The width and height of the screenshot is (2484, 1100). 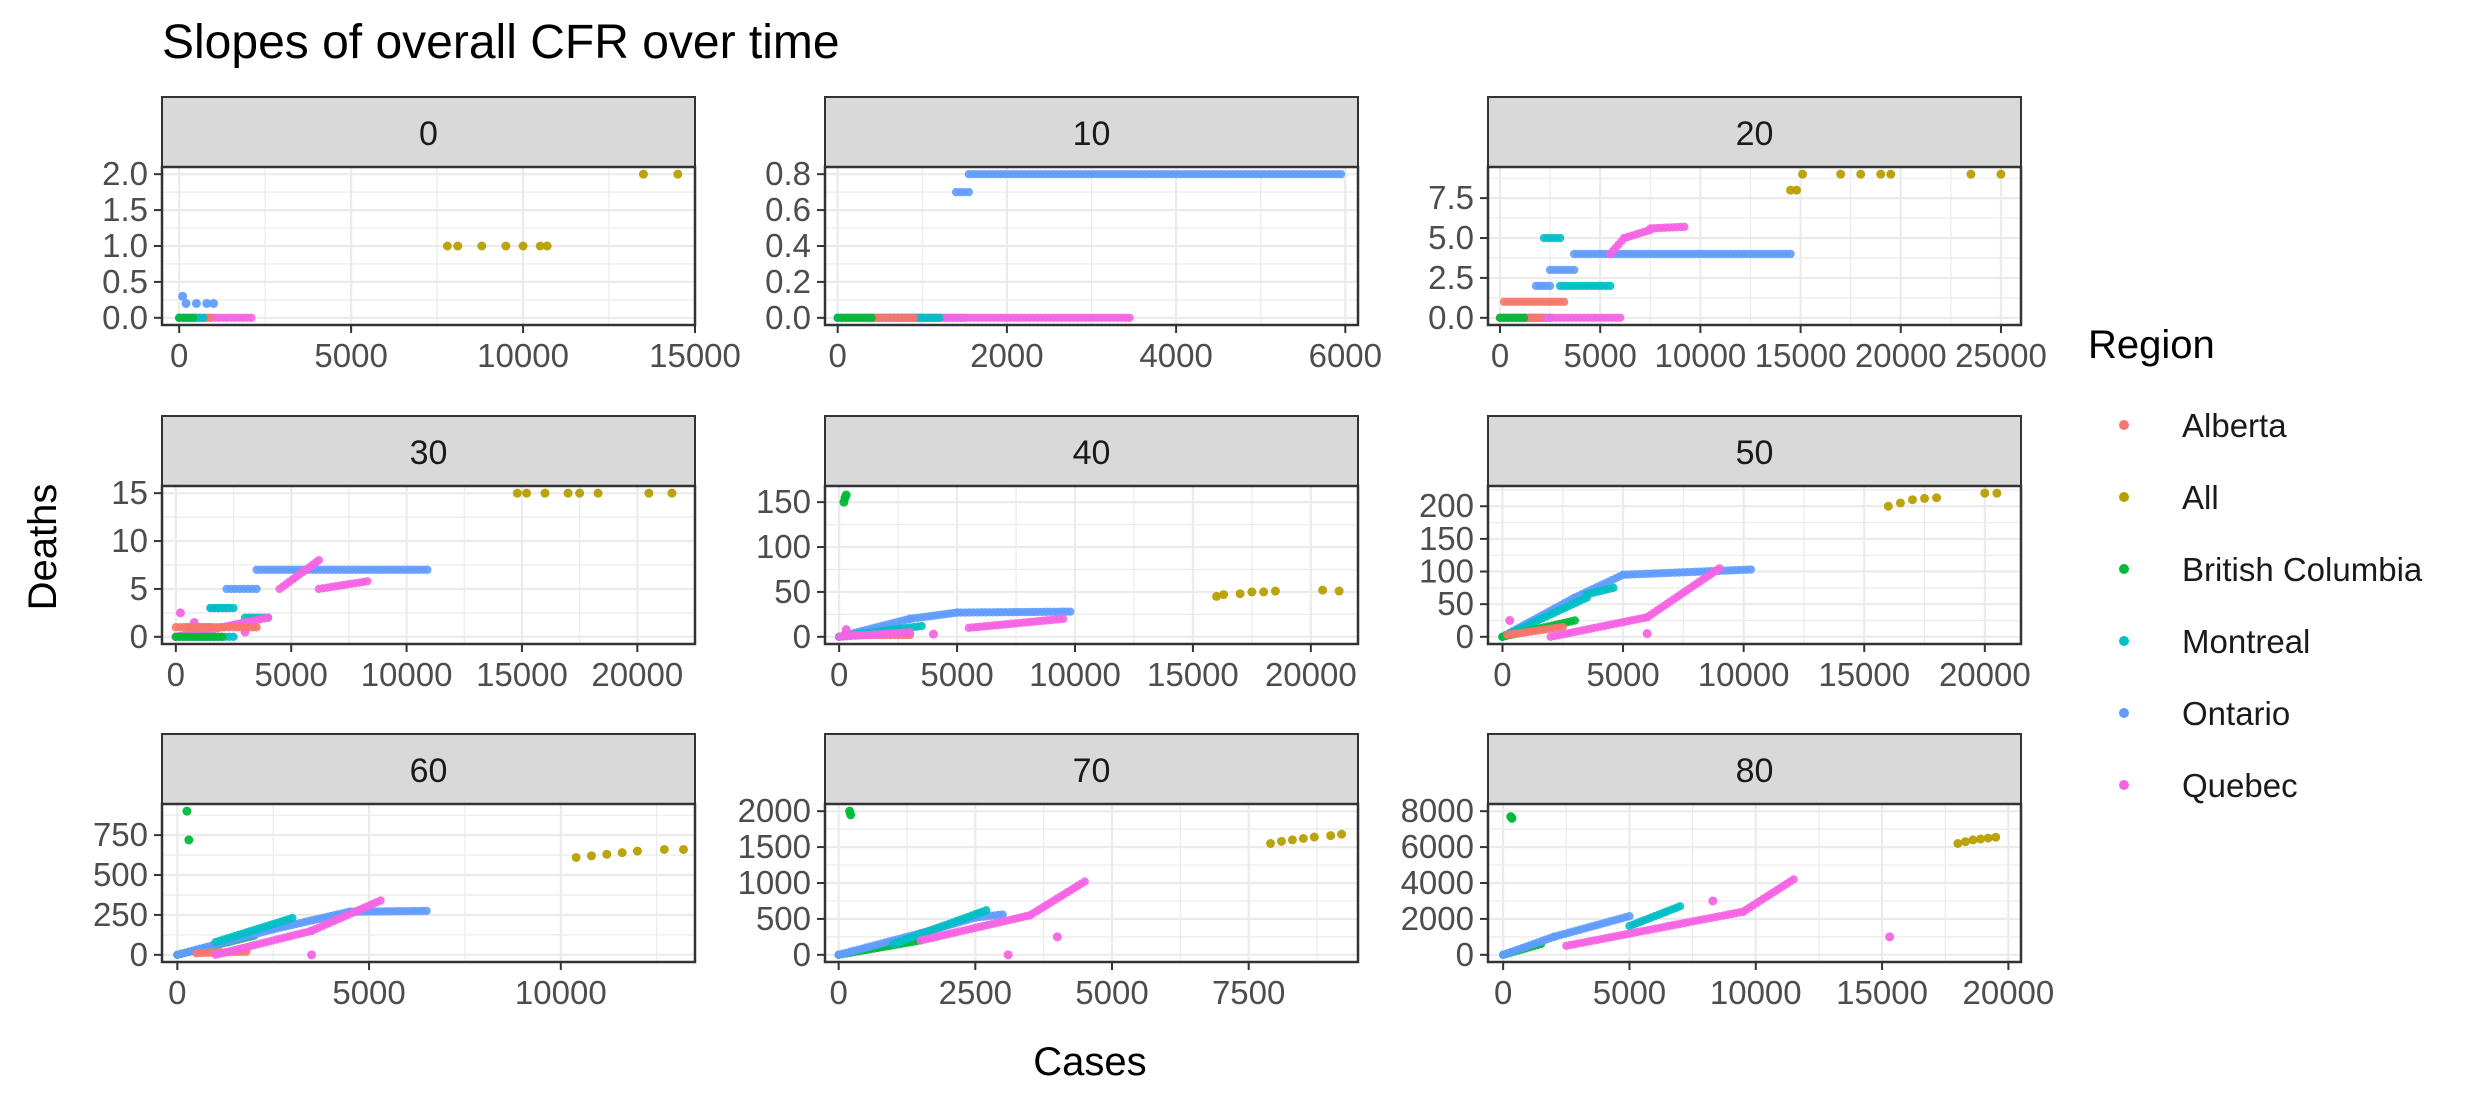 I want to click on x-tick-label: 10000, so click(x=407, y=674).